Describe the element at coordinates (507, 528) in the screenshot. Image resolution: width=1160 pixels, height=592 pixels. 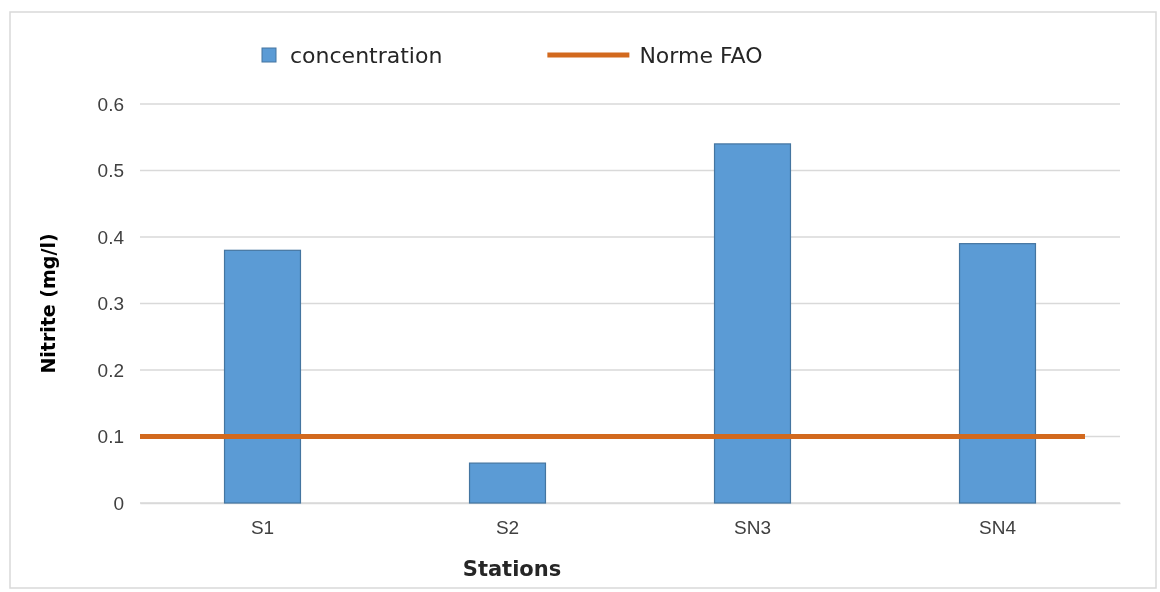
I see `x-tick-label: S2` at that location.